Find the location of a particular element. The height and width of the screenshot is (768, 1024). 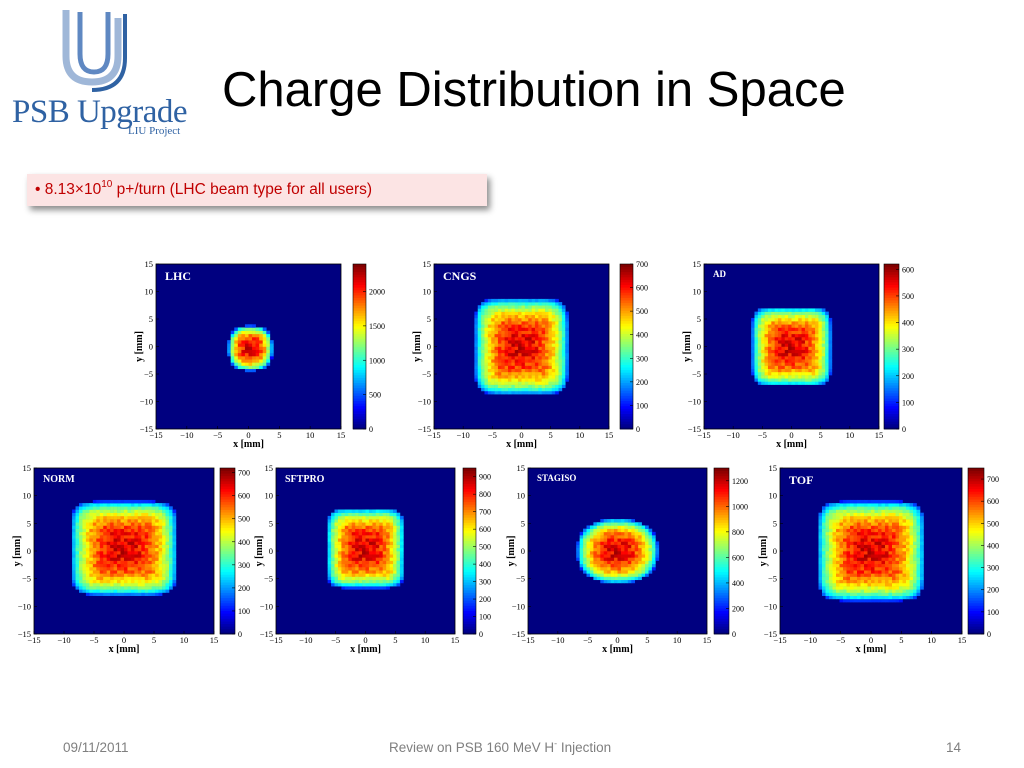

colorbar-tick-label: 400 is located at coordinates (485, 564).